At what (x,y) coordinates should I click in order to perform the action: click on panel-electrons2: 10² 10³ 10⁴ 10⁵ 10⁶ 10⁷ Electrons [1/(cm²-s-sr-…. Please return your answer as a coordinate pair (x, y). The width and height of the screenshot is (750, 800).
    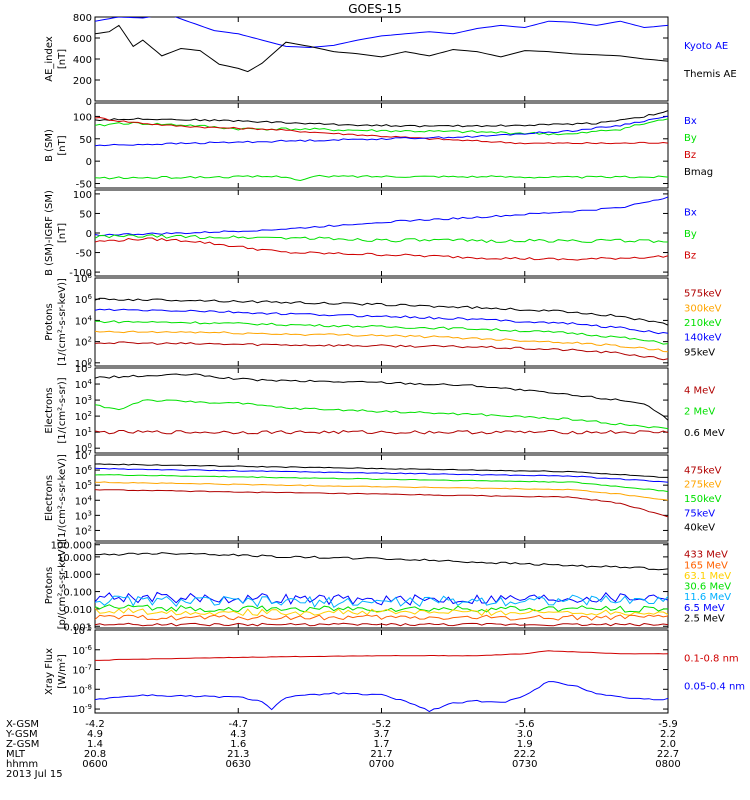
    Looking at the image, I should click on (383, 495).